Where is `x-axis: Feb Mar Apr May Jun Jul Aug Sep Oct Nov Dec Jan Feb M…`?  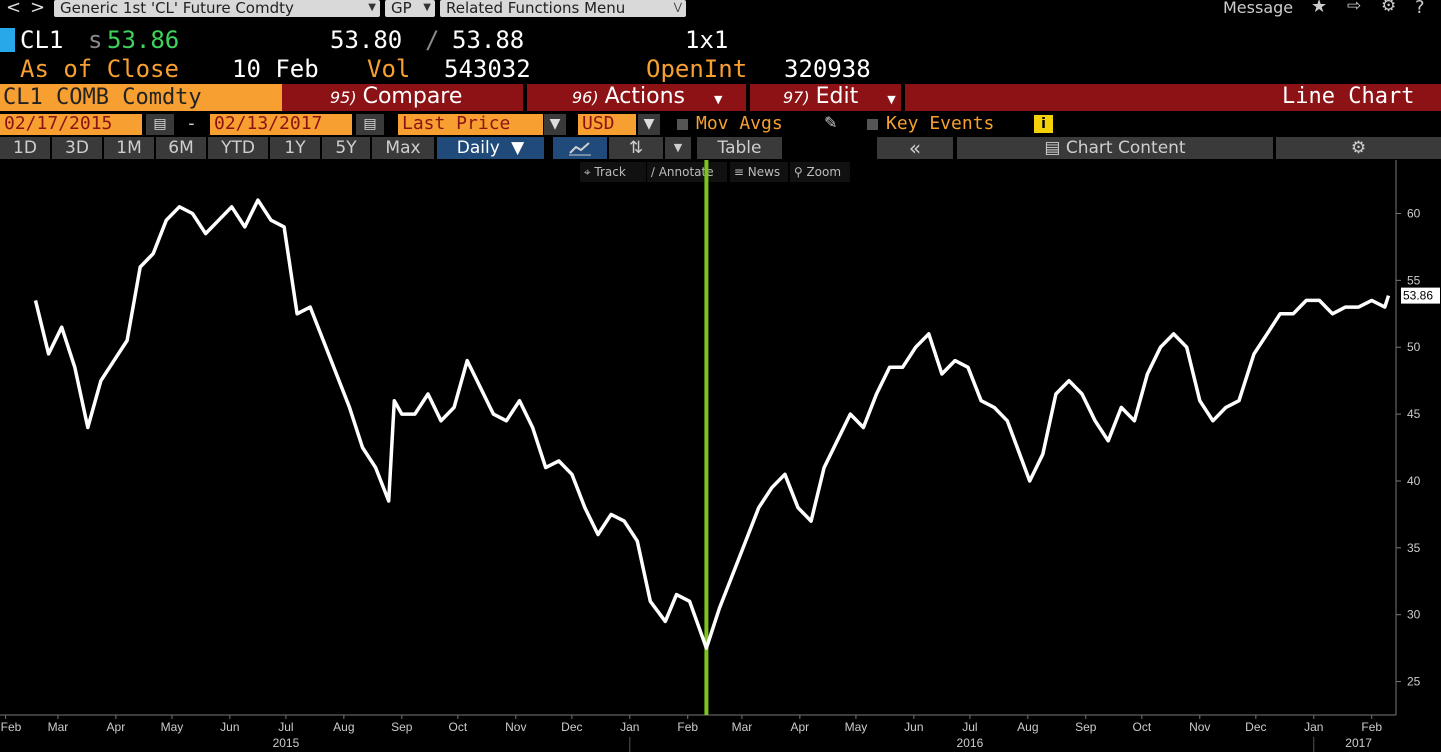 x-axis: Feb Mar Apr May Jun Jul Aug Sep Oct Nov Dec Jan Feb M… is located at coordinates (698, 733).